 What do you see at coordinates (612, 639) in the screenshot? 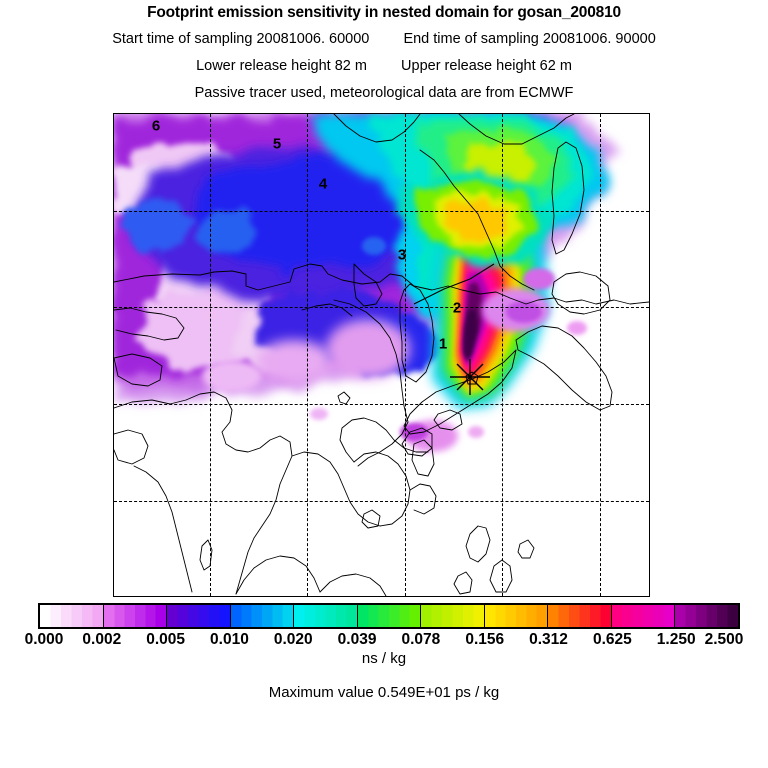
I see `colorbar-tick-9: 0.625` at bounding box center [612, 639].